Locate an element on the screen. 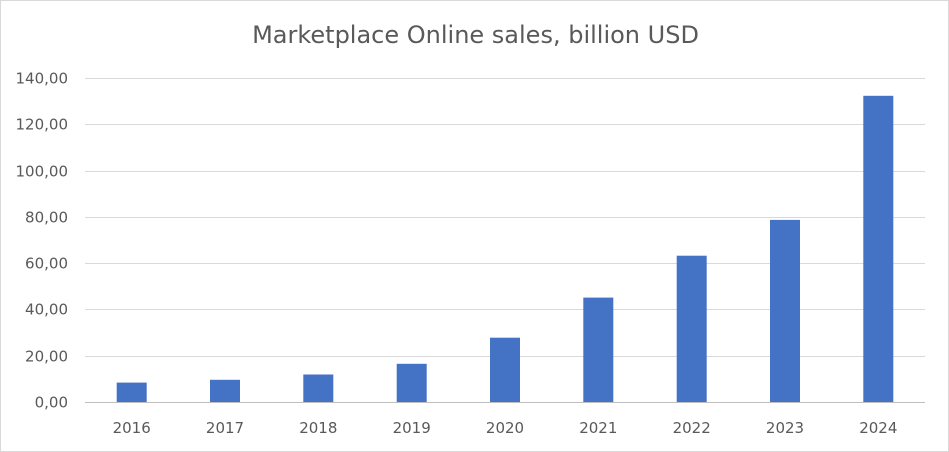 Image resolution: width=949 pixels, height=452 pixels. y-tick-label: 60,00 is located at coordinates (46, 264).